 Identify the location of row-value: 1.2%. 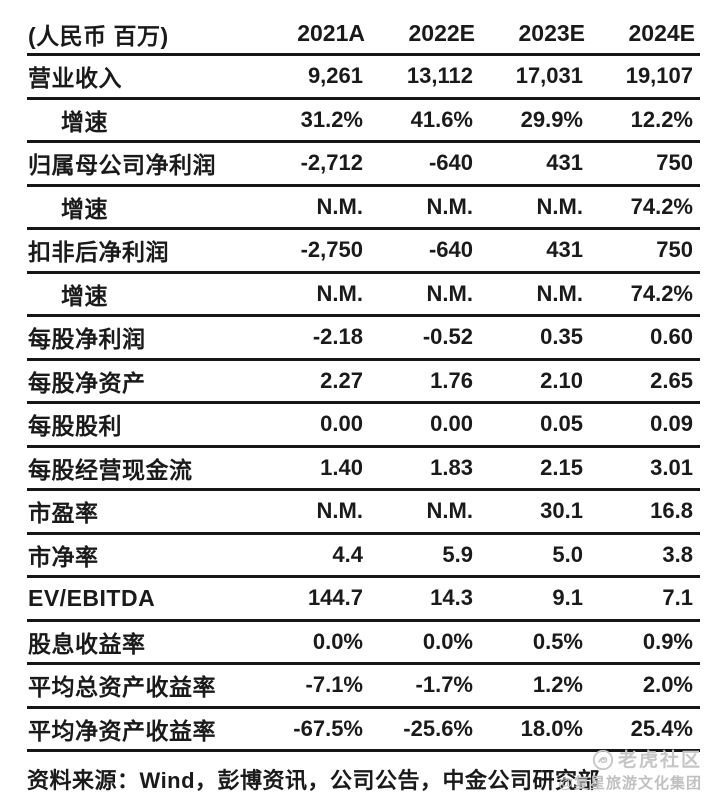
(557, 685).